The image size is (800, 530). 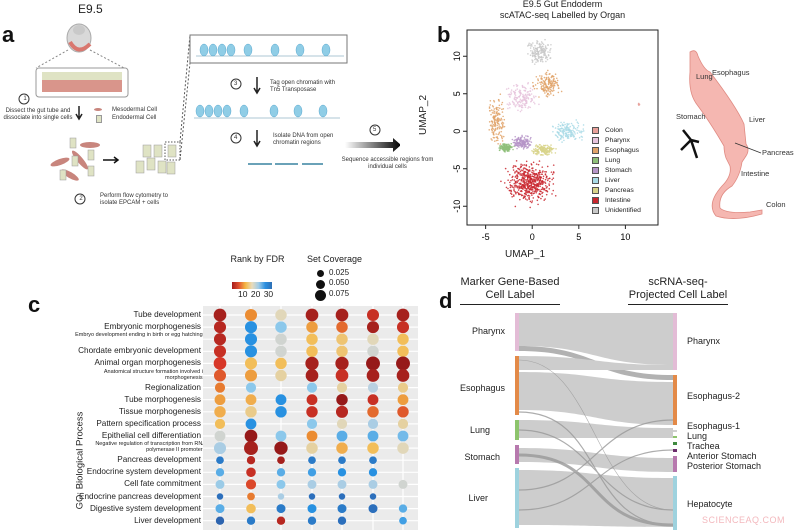 I want to click on umap-xtick: 0, so click(x=532, y=237).